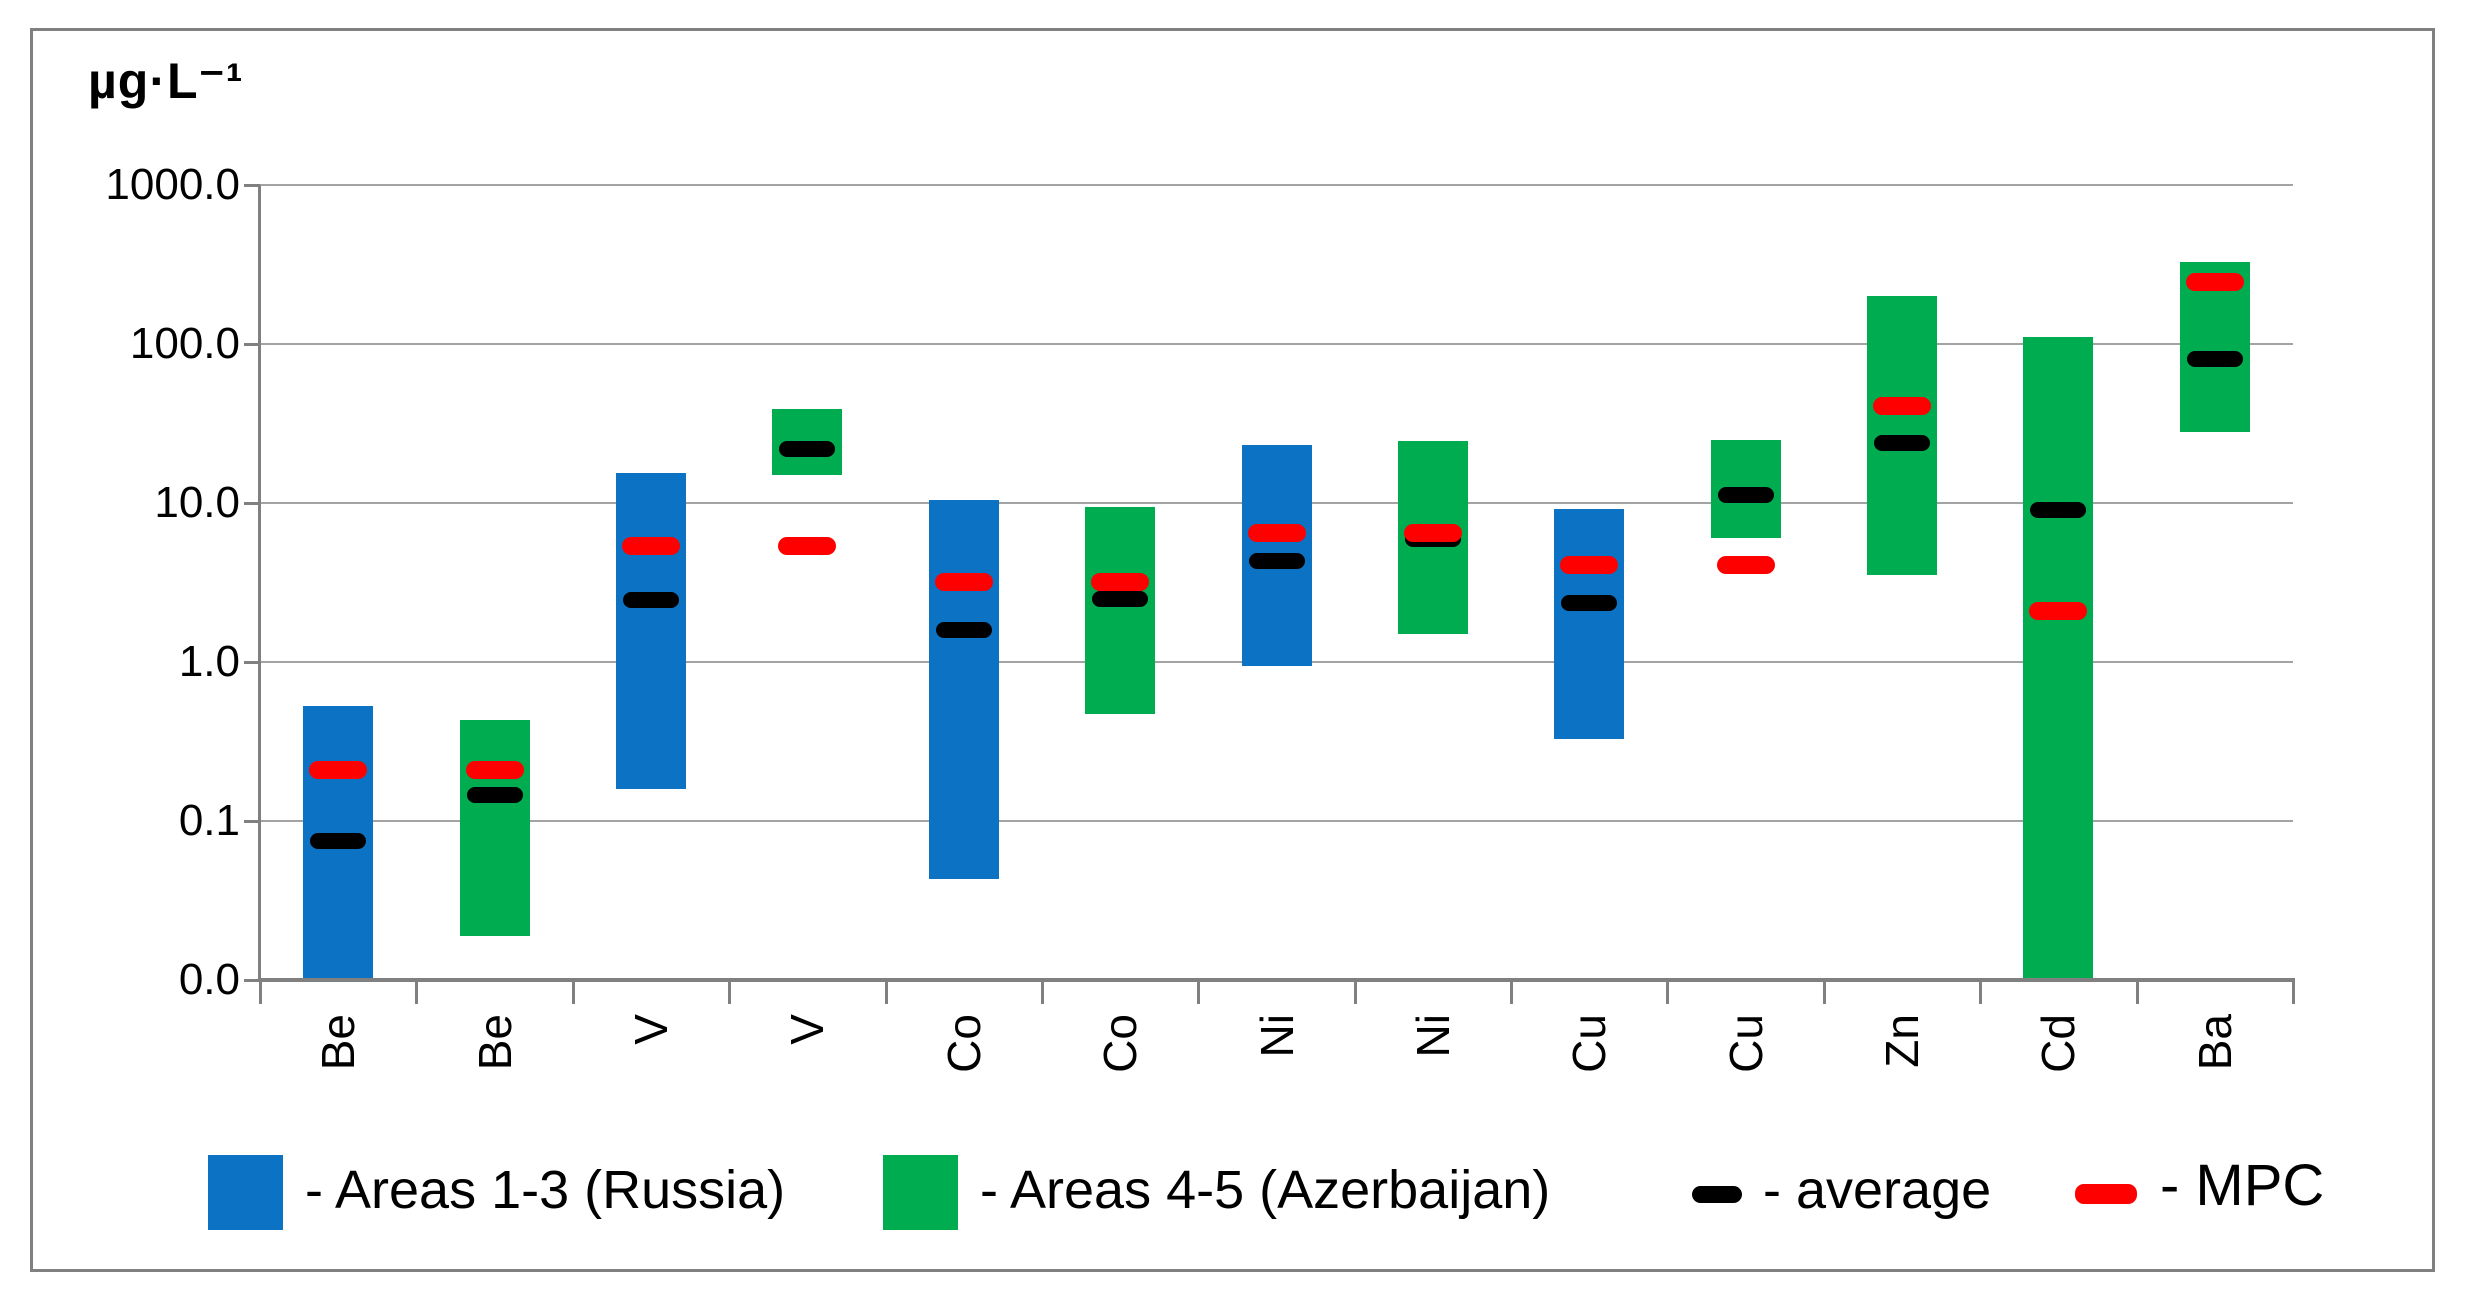  What do you see at coordinates (1877, 1190) in the screenshot?
I see `legend-label-average: - average` at bounding box center [1877, 1190].